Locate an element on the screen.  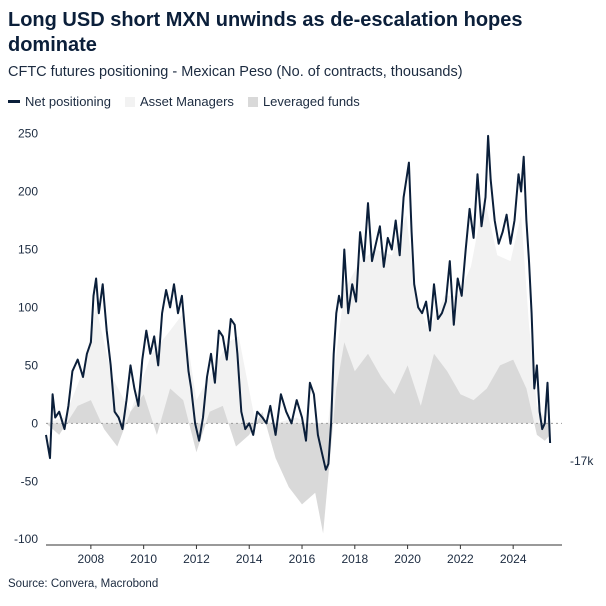
x-tick-label: 2022 is located at coordinates (460, 559).